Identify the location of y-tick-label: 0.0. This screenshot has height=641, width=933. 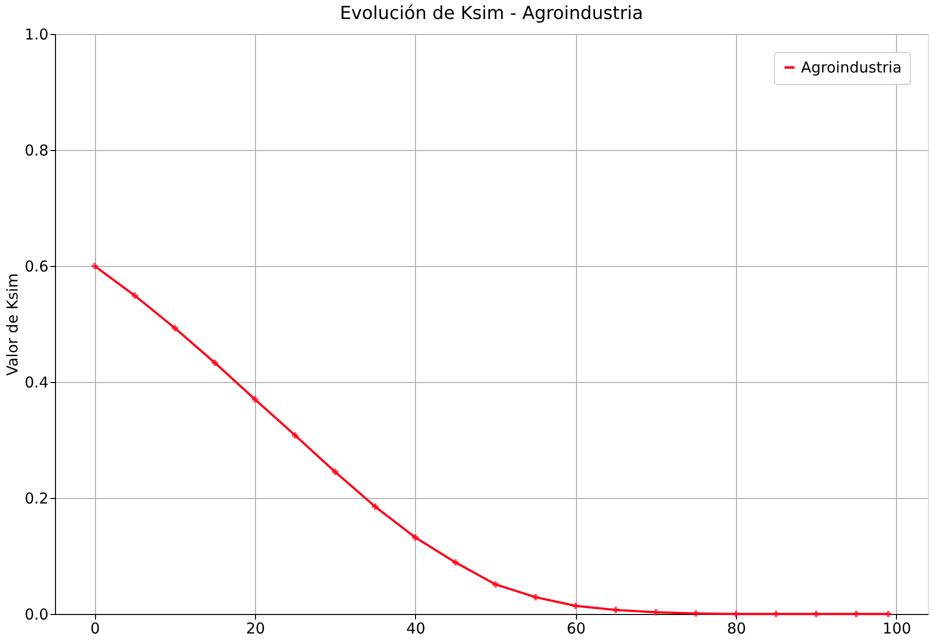
(36, 615).